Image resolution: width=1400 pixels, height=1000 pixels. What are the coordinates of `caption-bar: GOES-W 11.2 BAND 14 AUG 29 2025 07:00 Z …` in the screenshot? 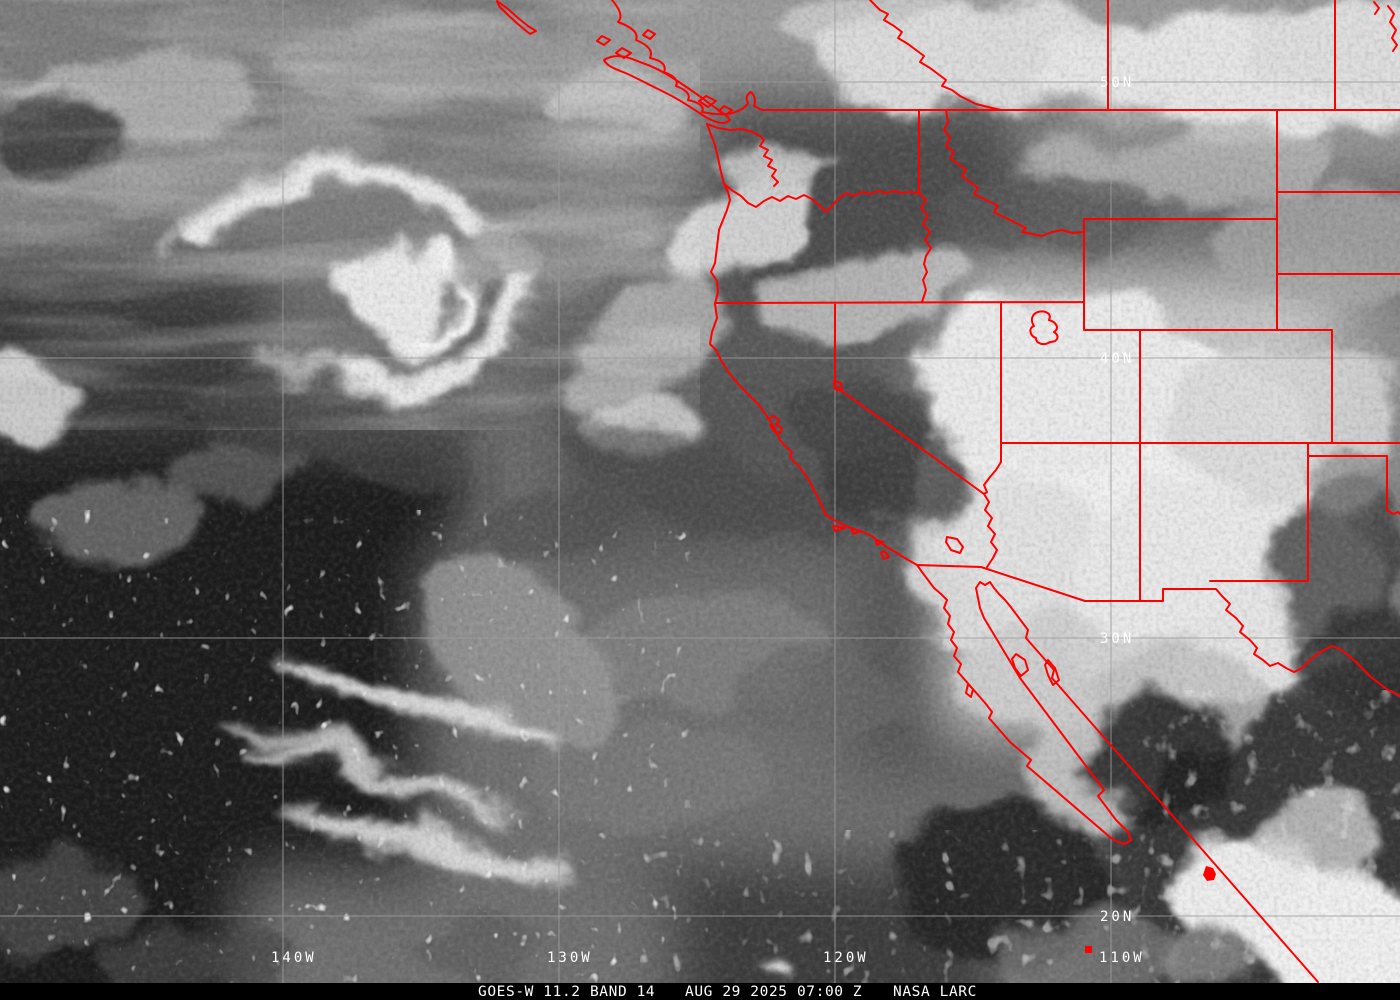 It's located at (700, 991).